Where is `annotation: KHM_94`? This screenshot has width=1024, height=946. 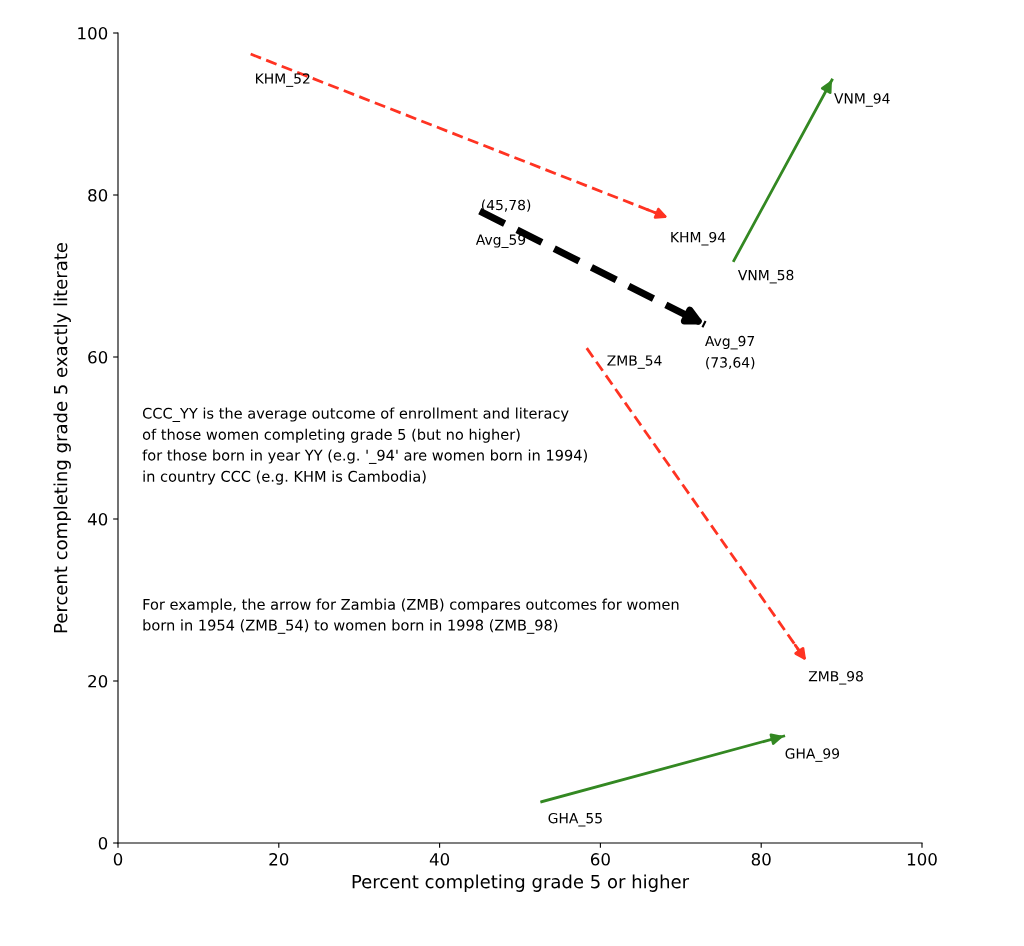 annotation: KHM_94 is located at coordinates (698, 238).